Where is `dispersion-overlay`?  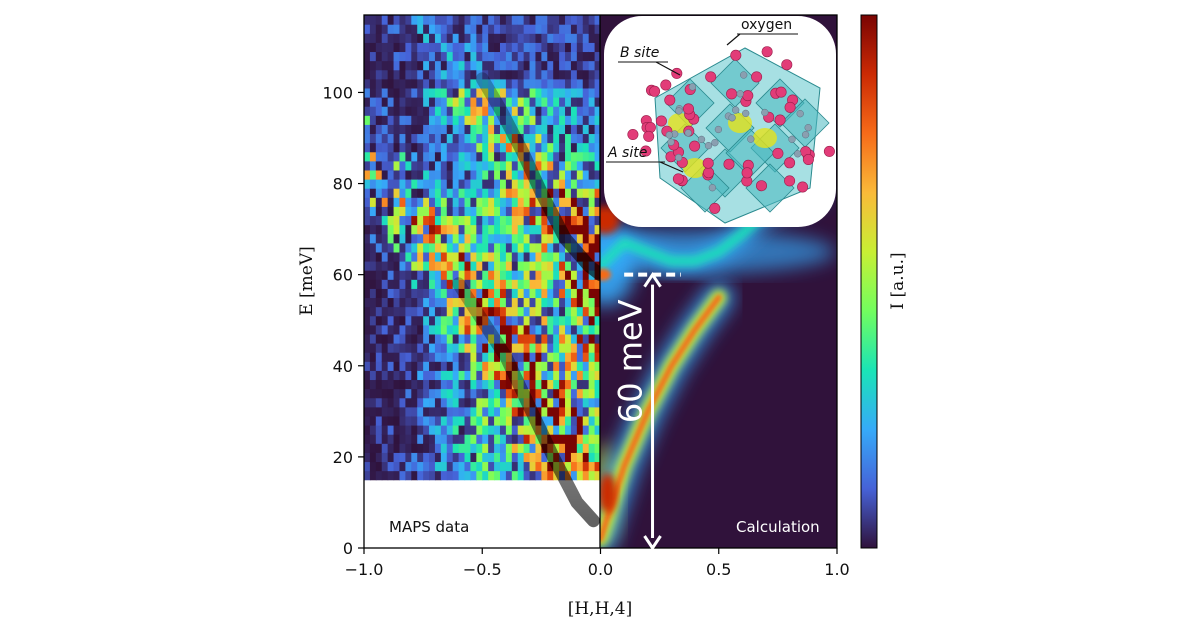 dispersion-overlay is located at coordinates (526, 300).